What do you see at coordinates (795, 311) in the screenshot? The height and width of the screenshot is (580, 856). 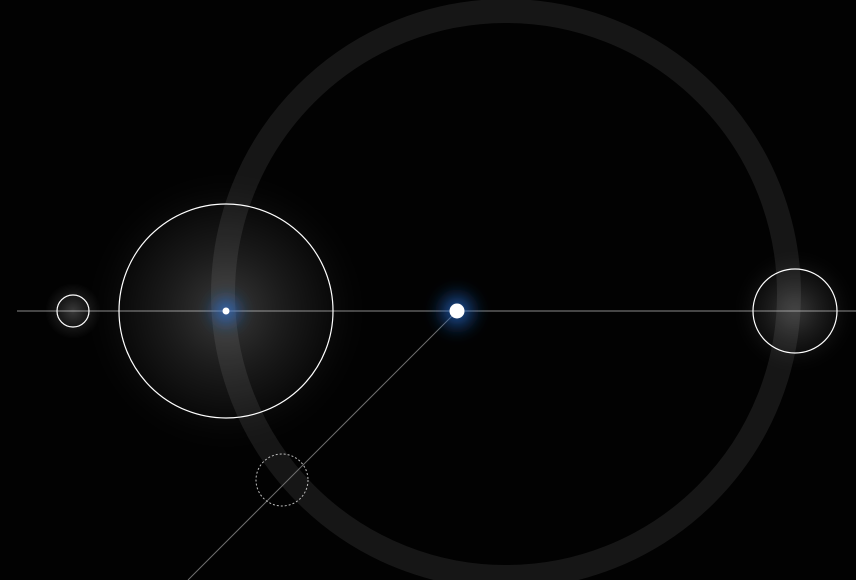 I see `right-circle-glow` at bounding box center [795, 311].